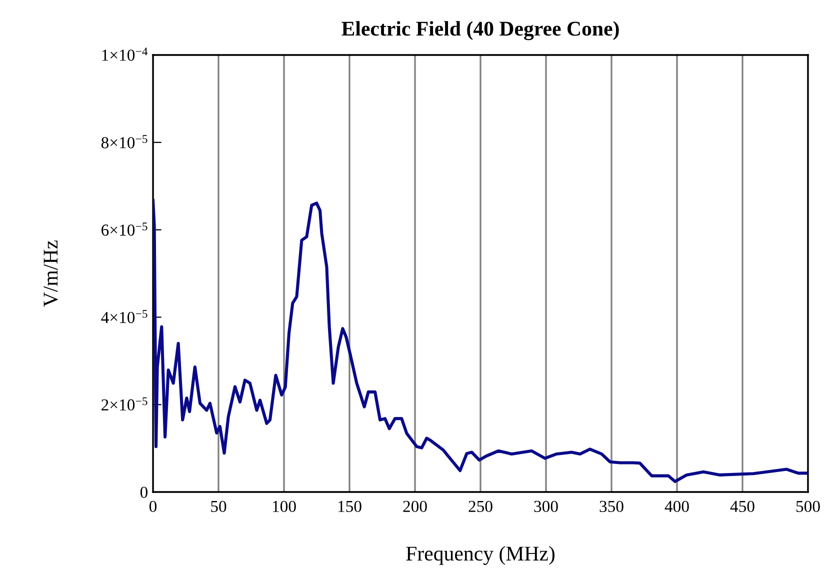 The width and height of the screenshot is (829, 575). What do you see at coordinates (125, 404) in the screenshot?
I see `y-tick-label: 2×10$^{−5}$` at bounding box center [125, 404].